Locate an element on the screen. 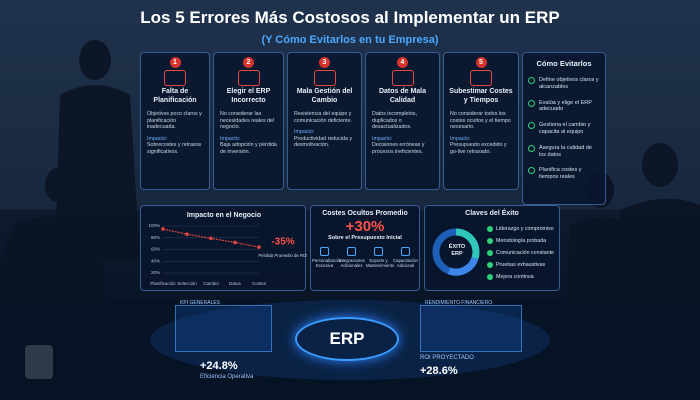  cost-item: Personalización Excesiva is located at coordinates (327, 258).